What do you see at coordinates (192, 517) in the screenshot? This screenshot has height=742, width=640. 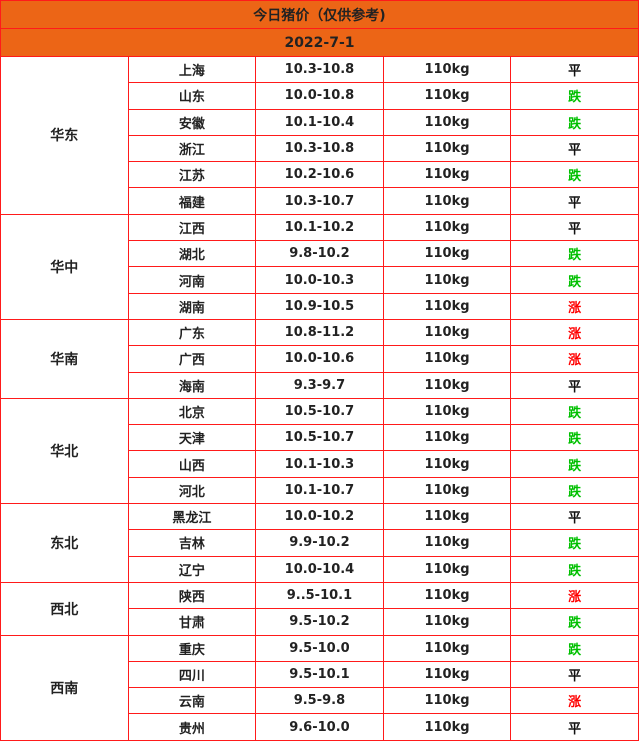 I see `province-cell: 黑龙江` at bounding box center [192, 517].